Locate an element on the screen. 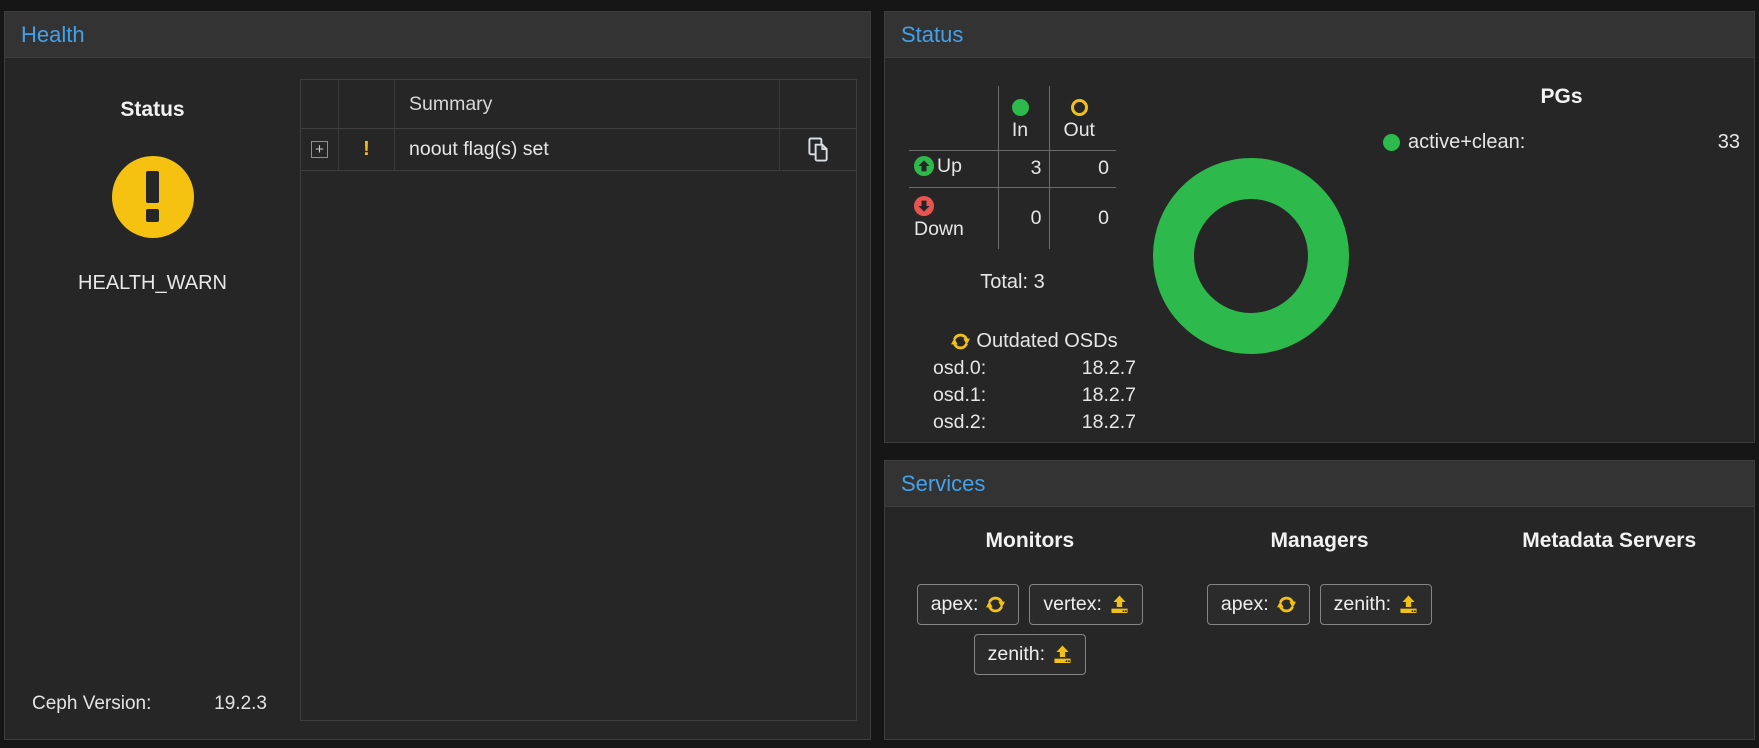 The width and height of the screenshot is (1759, 748). row-header-up: Up is located at coordinates (954, 169).